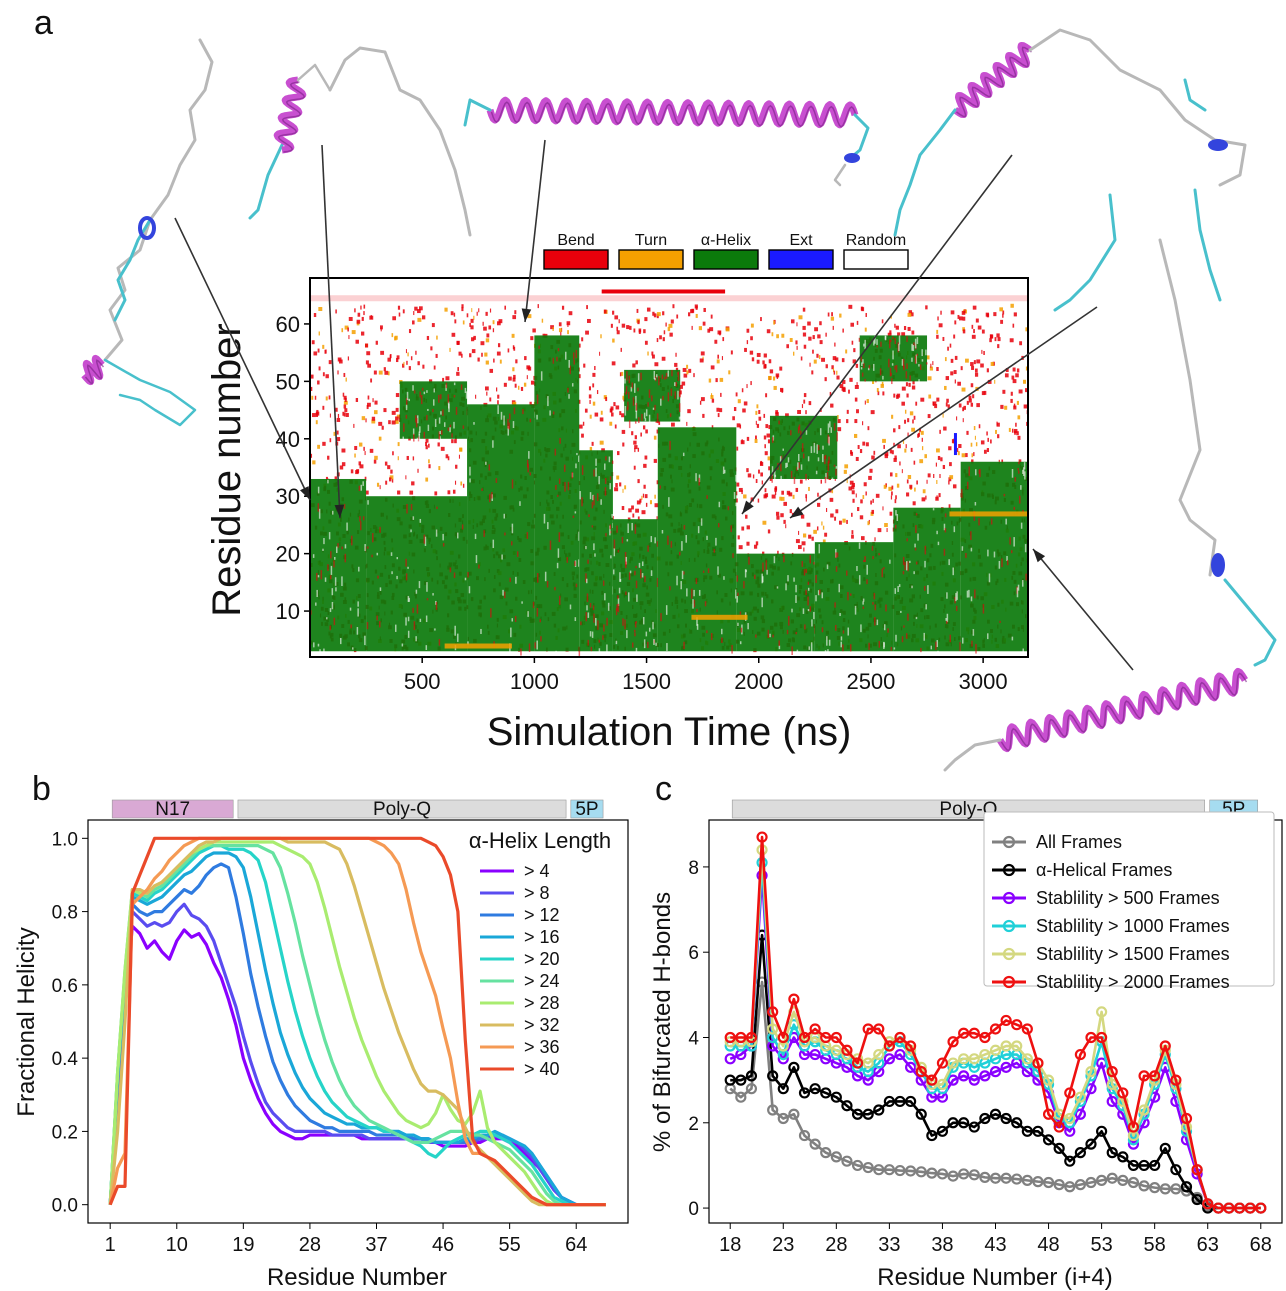  What do you see at coordinates (726, 240) in the screenshot?
I see `legend-label: α-Helix` at bounding box center [726, 240].